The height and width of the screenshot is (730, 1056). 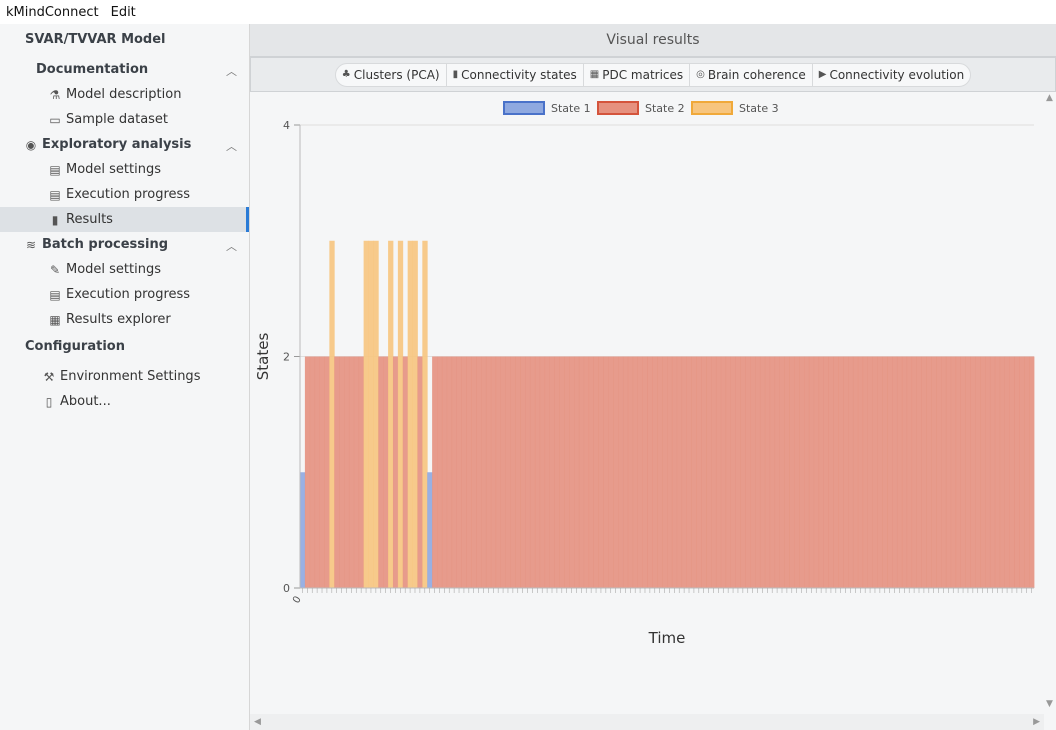 What do you see at coordinates (1049, 98) in the screenshot?
I see `scroll-up-icon: ▲` at bounding box center [1049, 98].